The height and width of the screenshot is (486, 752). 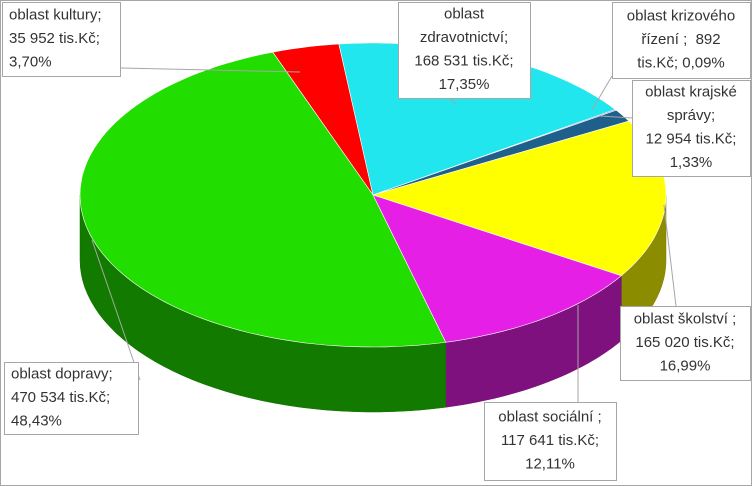 I want to click on data-label: 117 641 tis.Kč;, so click(x=550, y=440).